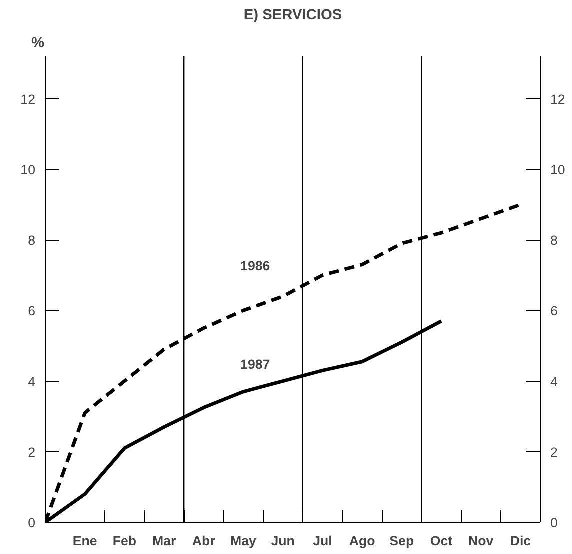  What do you see at coordinates (554, 240) in the screenshot?
I see `y2-tick-label: 8` at bounding box center [554, 240].